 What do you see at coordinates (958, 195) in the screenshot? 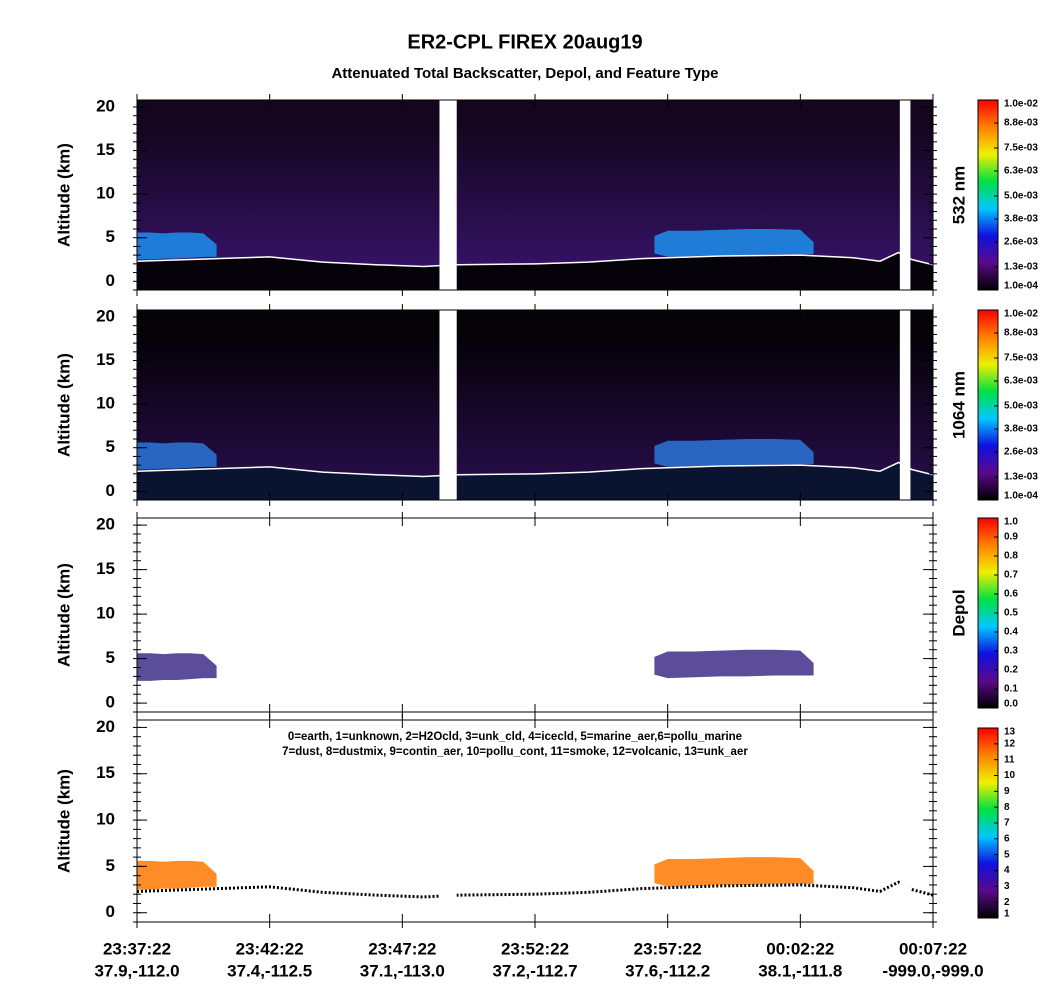
I see `colorbar-label: 532 nm` at bounding box center [958, 195].